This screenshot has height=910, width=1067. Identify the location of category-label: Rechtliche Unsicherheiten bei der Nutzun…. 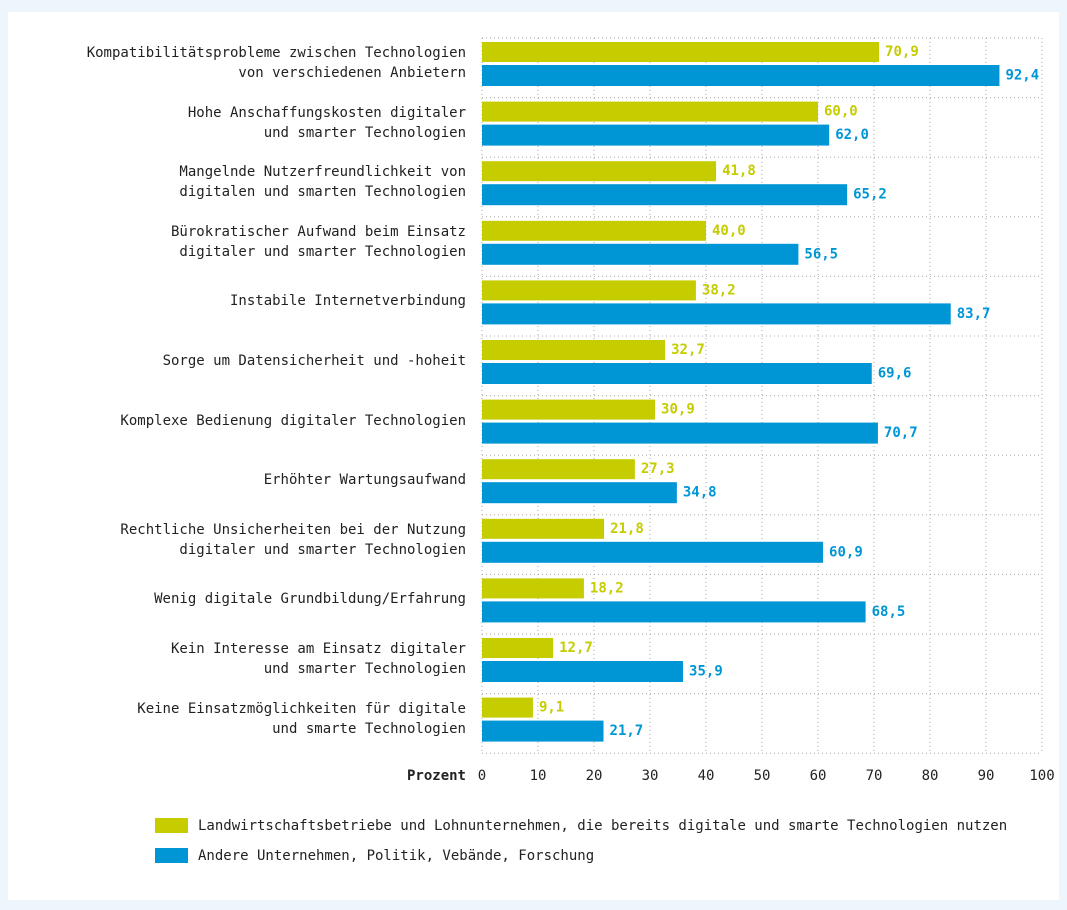
(293, 539).